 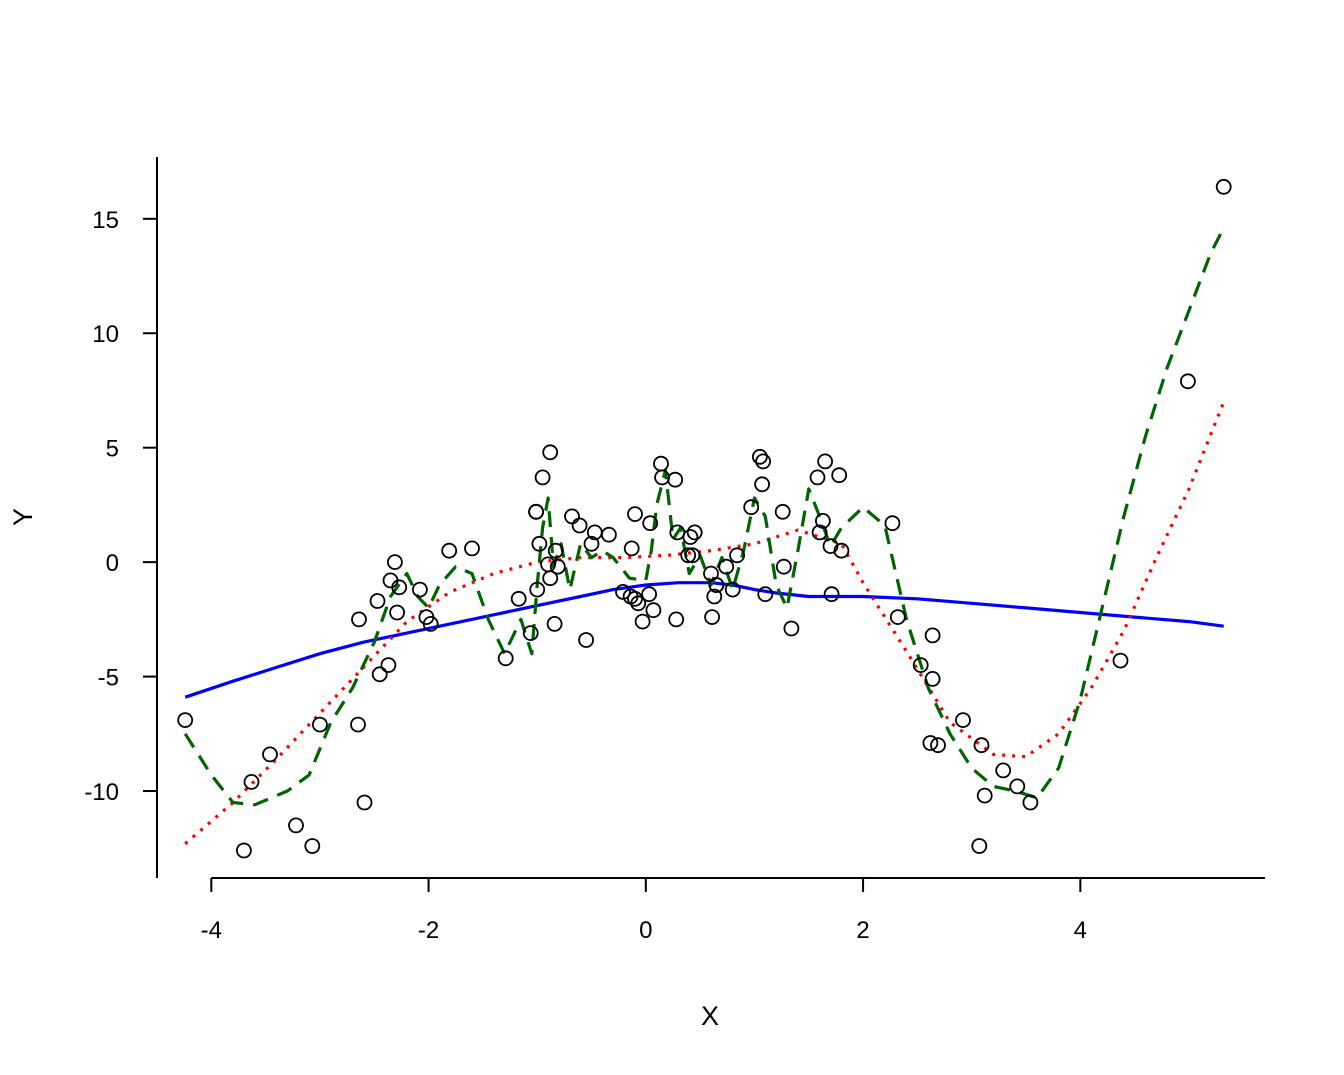 I want to click on y-tick-label: 0, so click(x=112, y=563).